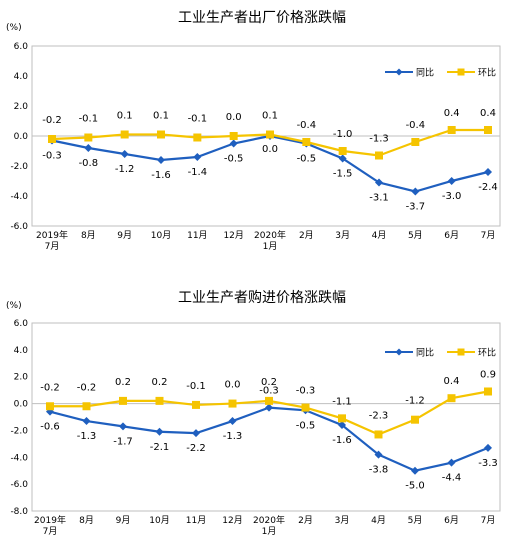 The width and height of the screenshot is (508, 543). Describe the element at coordinates (196, 520) in the screenshot. I see `chart-2-xtick-label-line: 11月` at that location.